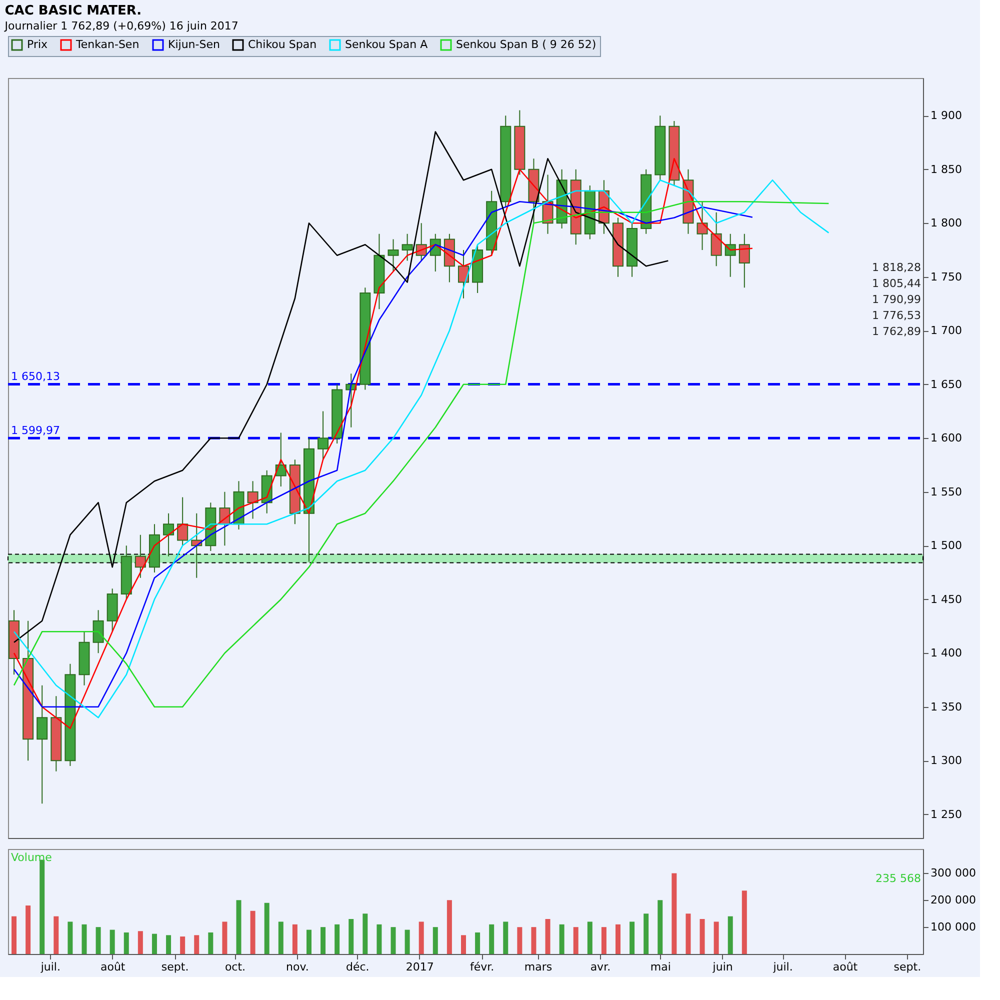 The height and width of the screenshot is (1000, 1000). What do you see at coordinates (953, 900) in the screenshot?
I see `y-tick-label: 200 000` at bounding box center [953, 900].